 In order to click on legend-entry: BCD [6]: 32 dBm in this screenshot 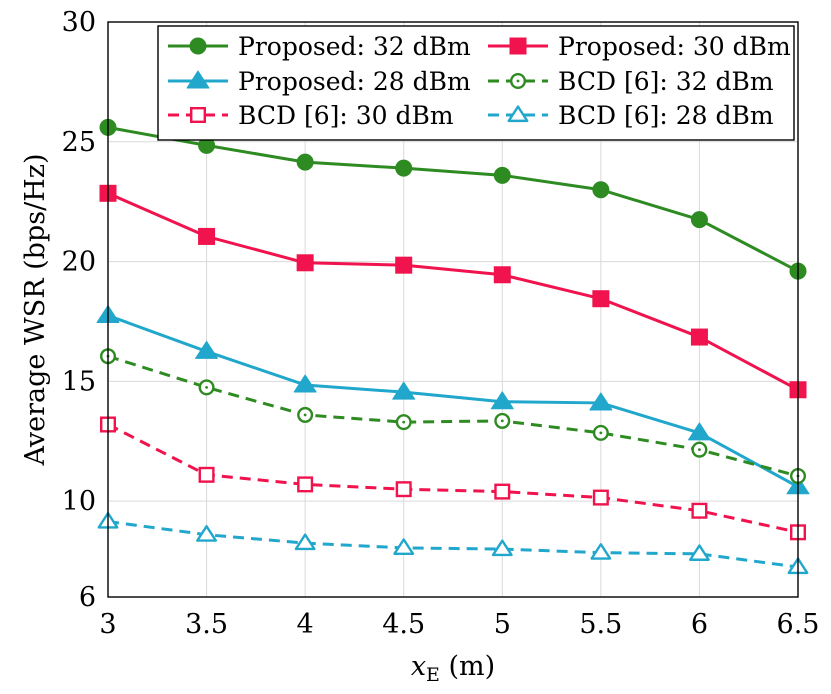, I will do `click(631, 81)`.